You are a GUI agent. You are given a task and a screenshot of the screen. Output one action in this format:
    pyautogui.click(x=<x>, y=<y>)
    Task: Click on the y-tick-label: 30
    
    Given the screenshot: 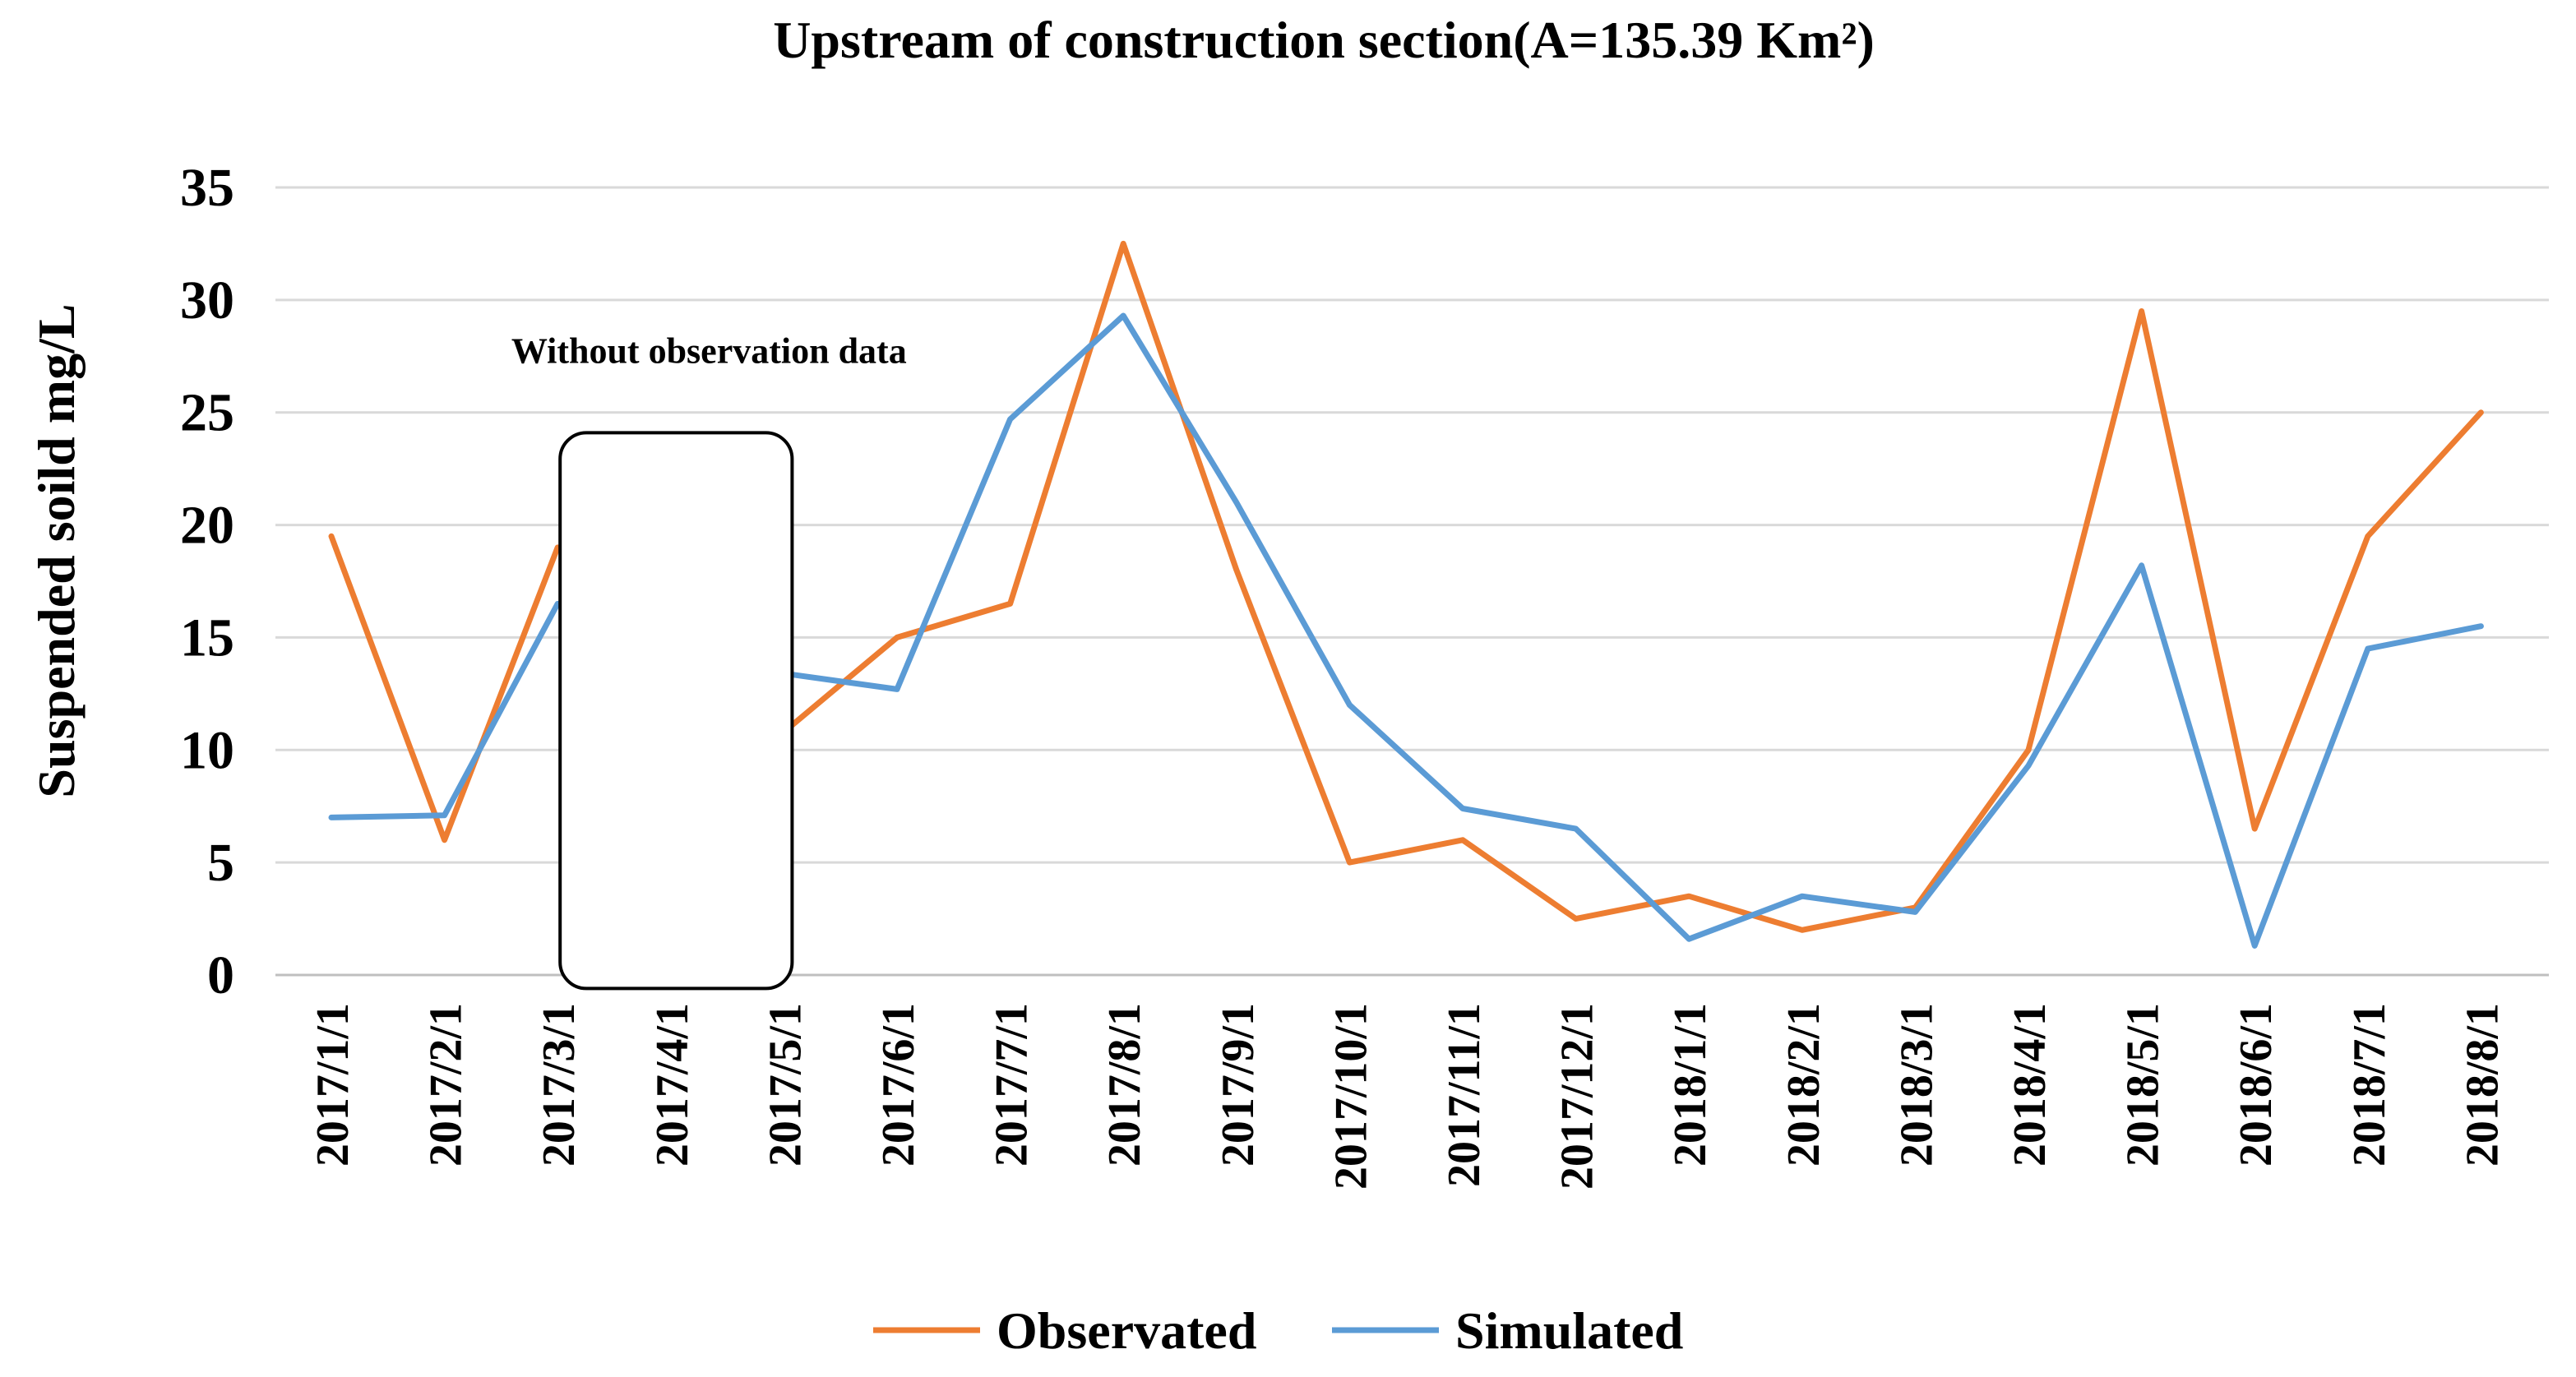 What is the action you would take?
    pyautogui.click(x=207, y=300)
    